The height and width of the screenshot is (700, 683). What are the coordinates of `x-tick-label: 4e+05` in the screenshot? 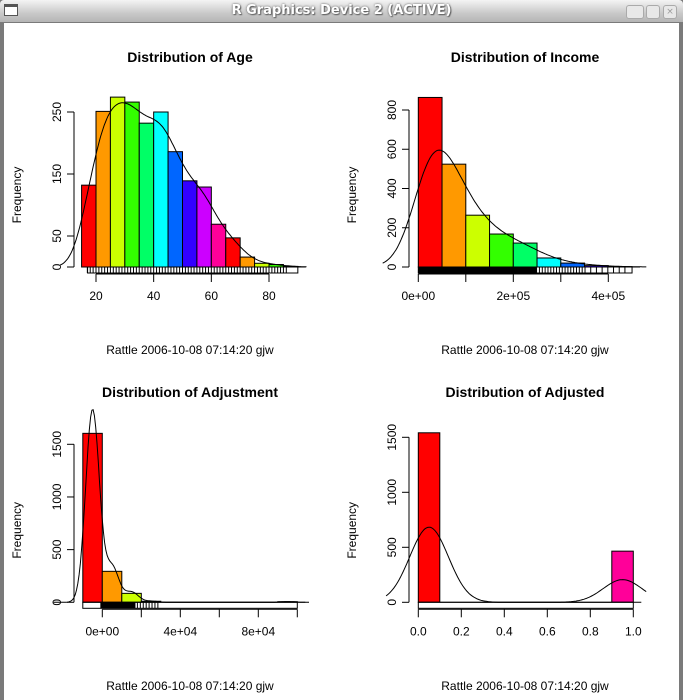 It's located at (608, 296).